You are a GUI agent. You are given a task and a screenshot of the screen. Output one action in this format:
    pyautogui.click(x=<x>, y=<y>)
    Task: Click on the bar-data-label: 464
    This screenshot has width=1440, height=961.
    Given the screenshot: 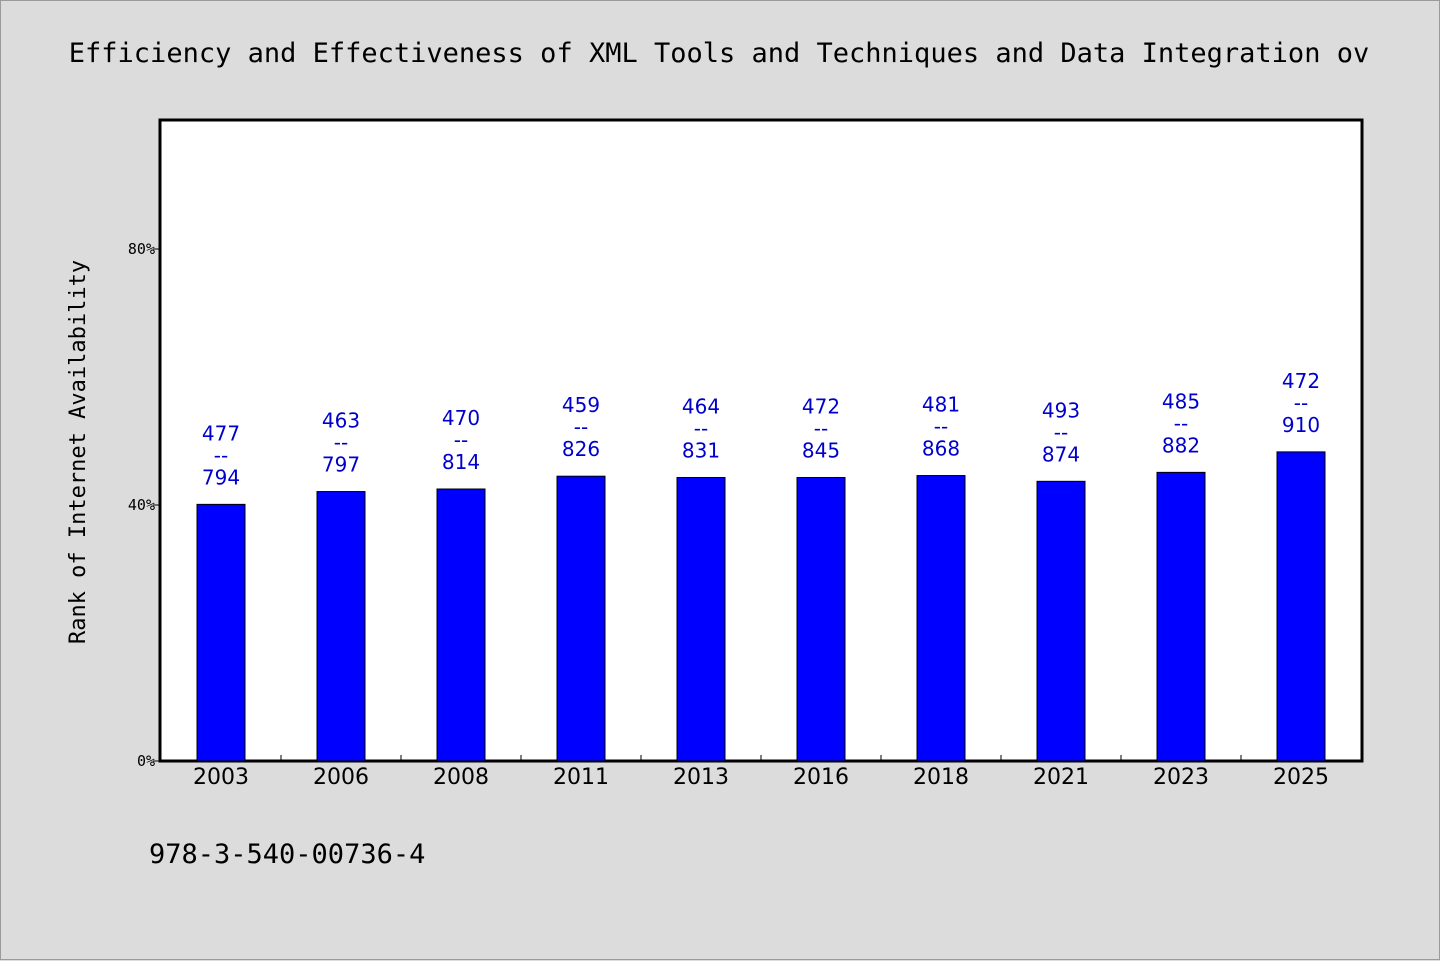 What is the action you would take?
    pyautogui.click(x=701, y=406)
    